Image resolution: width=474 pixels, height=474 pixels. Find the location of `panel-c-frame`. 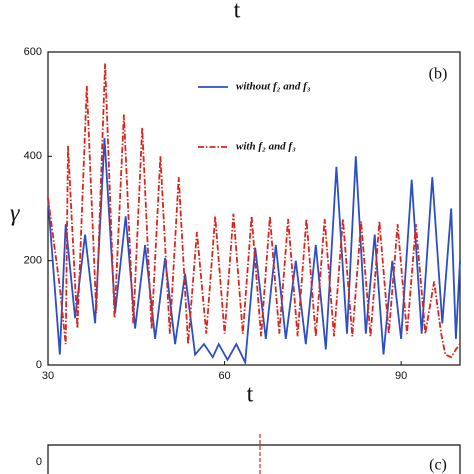

panel-c-frame is located at coordinates (254, 459).